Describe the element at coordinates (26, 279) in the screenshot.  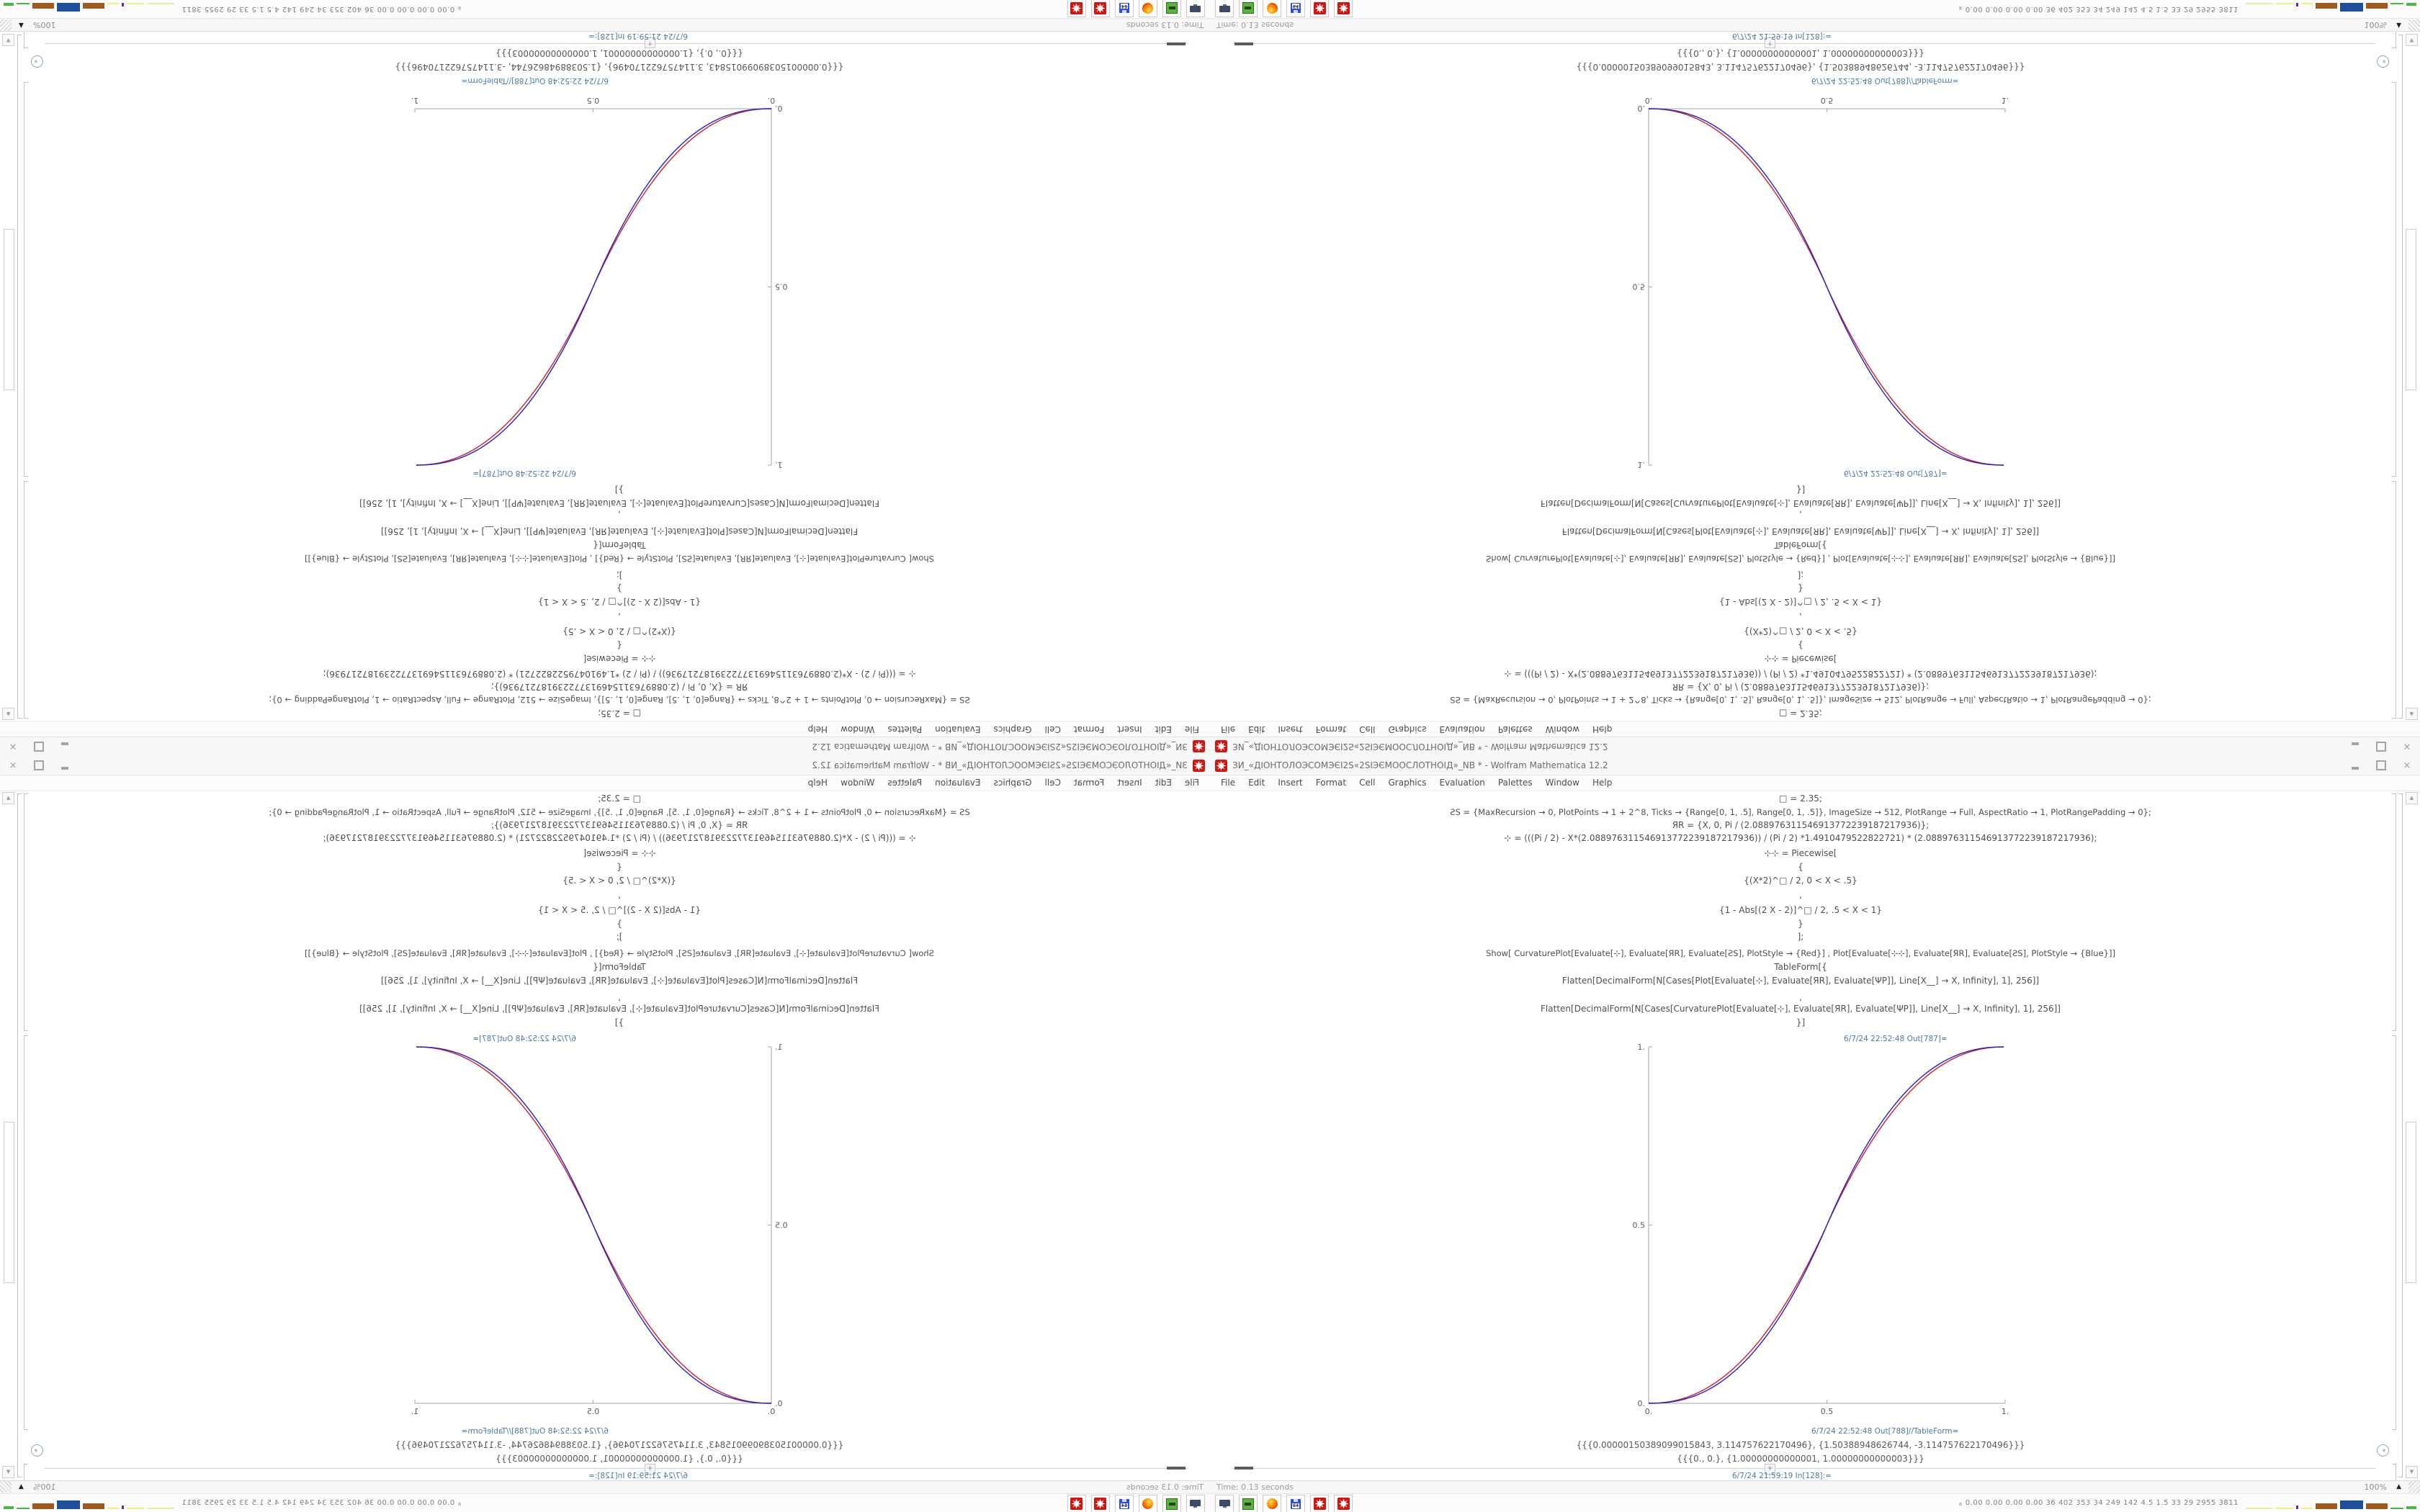
I see `cell-bracket-output-group` at that location.